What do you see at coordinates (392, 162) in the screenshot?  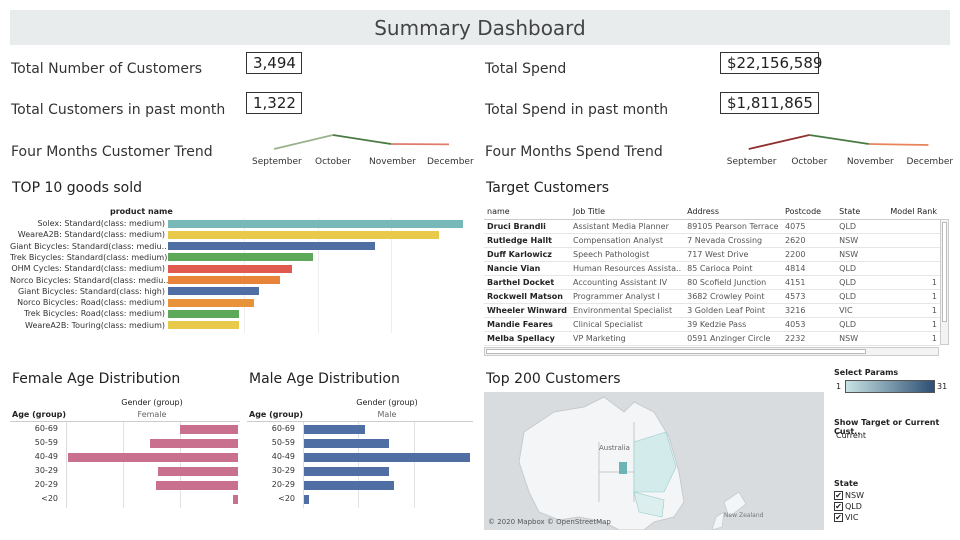 I see `trend-month-label: November` at bounding box center [392, 162].